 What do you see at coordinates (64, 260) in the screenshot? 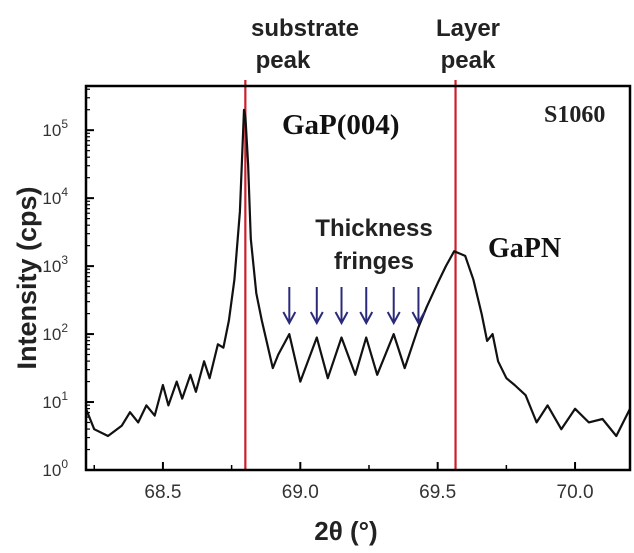
I see `y-tick-exponent: 3` at bounding box center [64, 260].